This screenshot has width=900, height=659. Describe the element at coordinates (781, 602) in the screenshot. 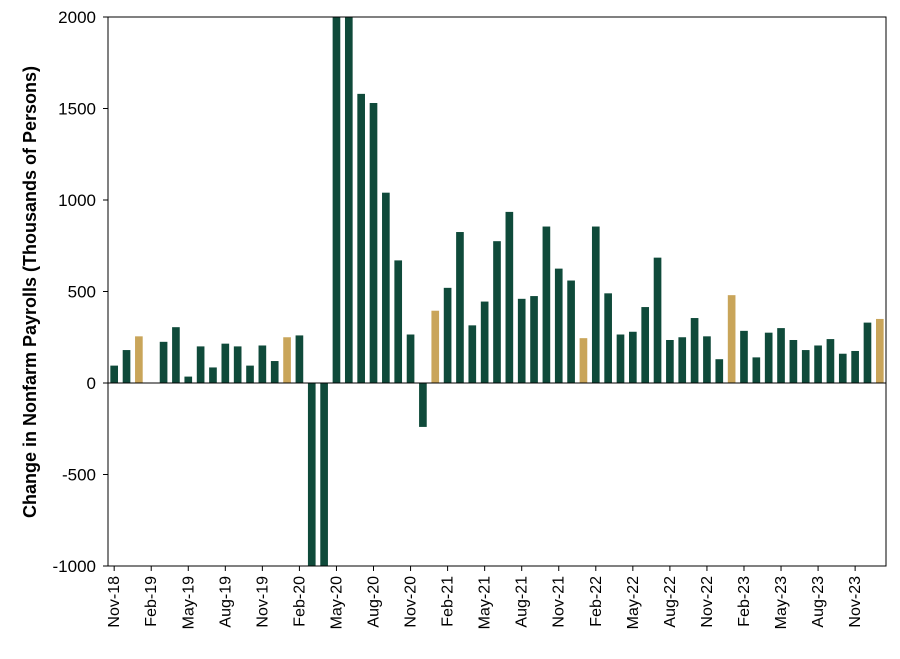

I see `x-tick-label: May-23` at that location.